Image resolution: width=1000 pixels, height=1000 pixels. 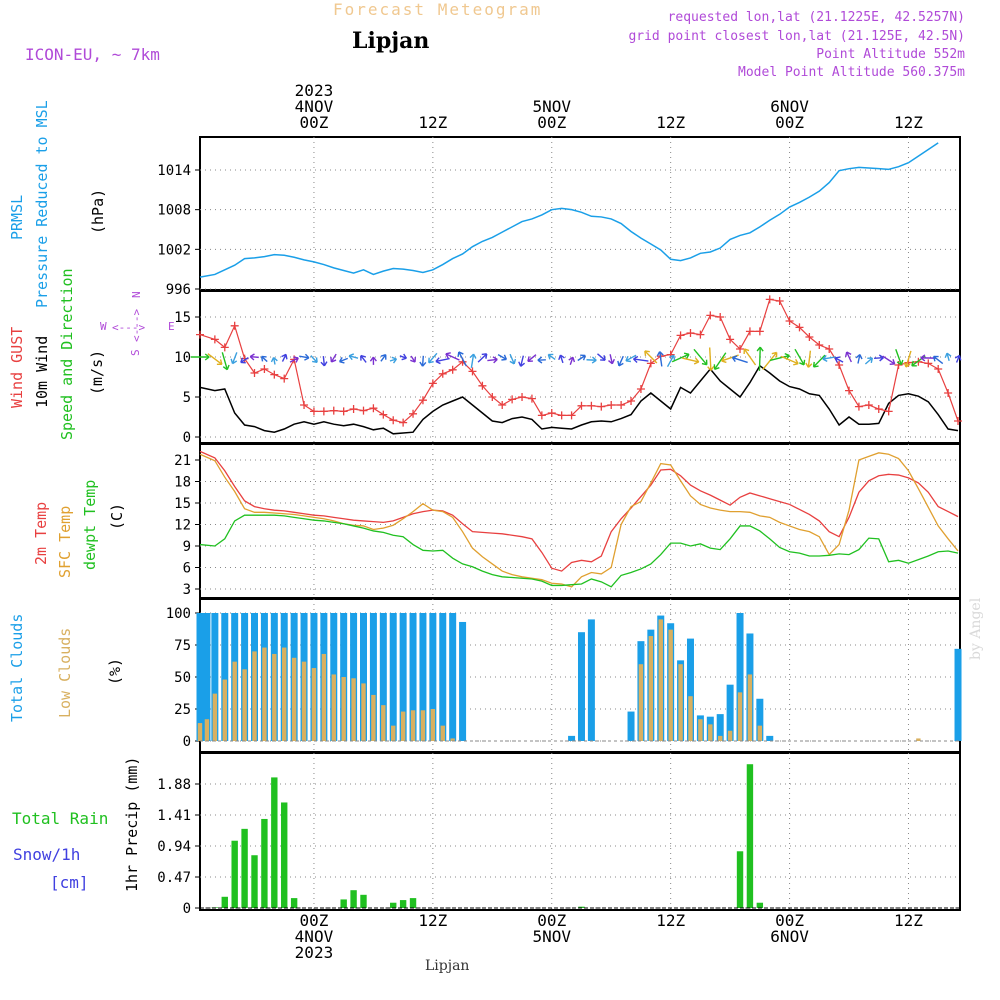 I want to click on model-label: ICON-EU, ~ 7km, so click(x=92, y=54).